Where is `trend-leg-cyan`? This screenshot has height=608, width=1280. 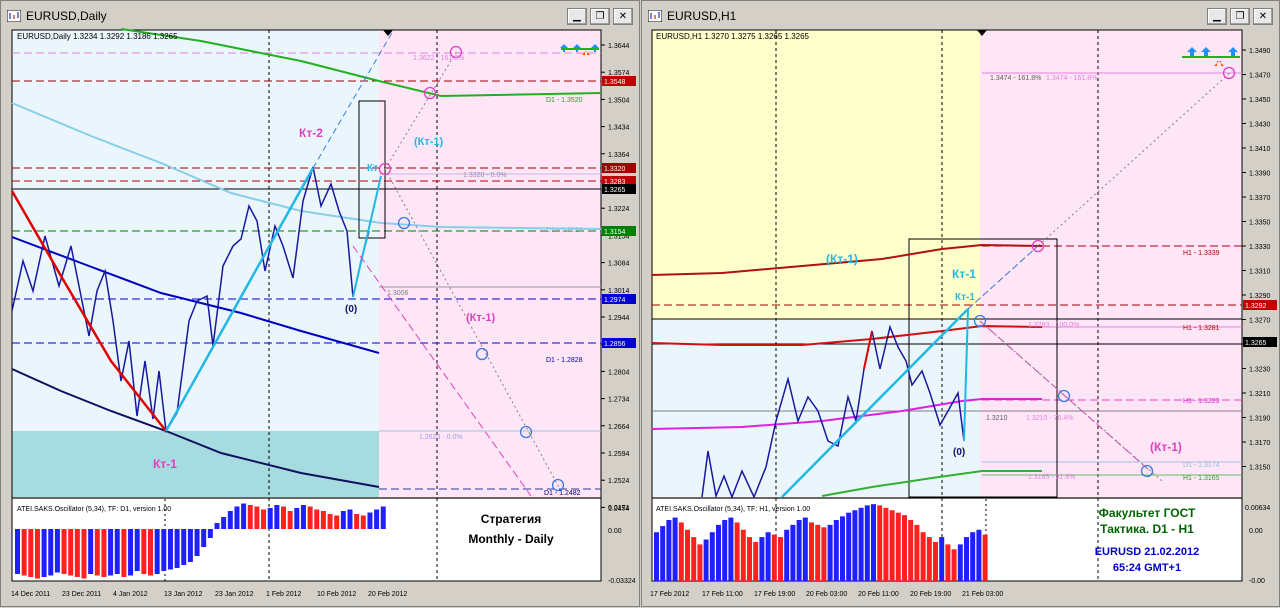 trend-leg-cyan is located at coordinates (239, 299).